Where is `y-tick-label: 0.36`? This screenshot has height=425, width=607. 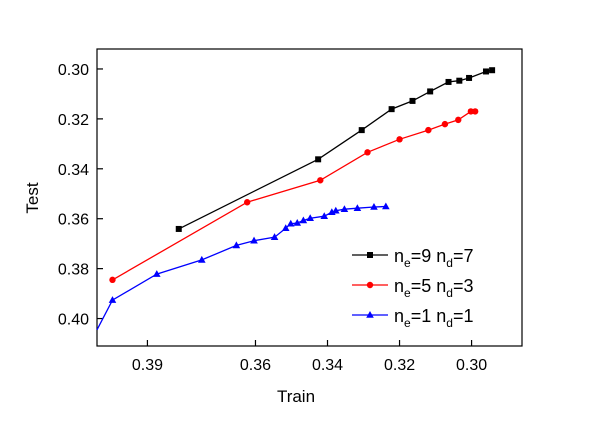
y-tick-label: 0.36 is located at coordinates (73, 220).